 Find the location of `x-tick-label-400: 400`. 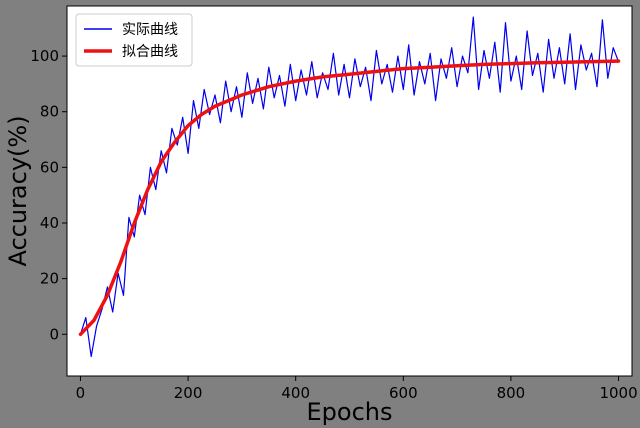

x-tick-label-400: 400 is located at coordinates (295, 393).